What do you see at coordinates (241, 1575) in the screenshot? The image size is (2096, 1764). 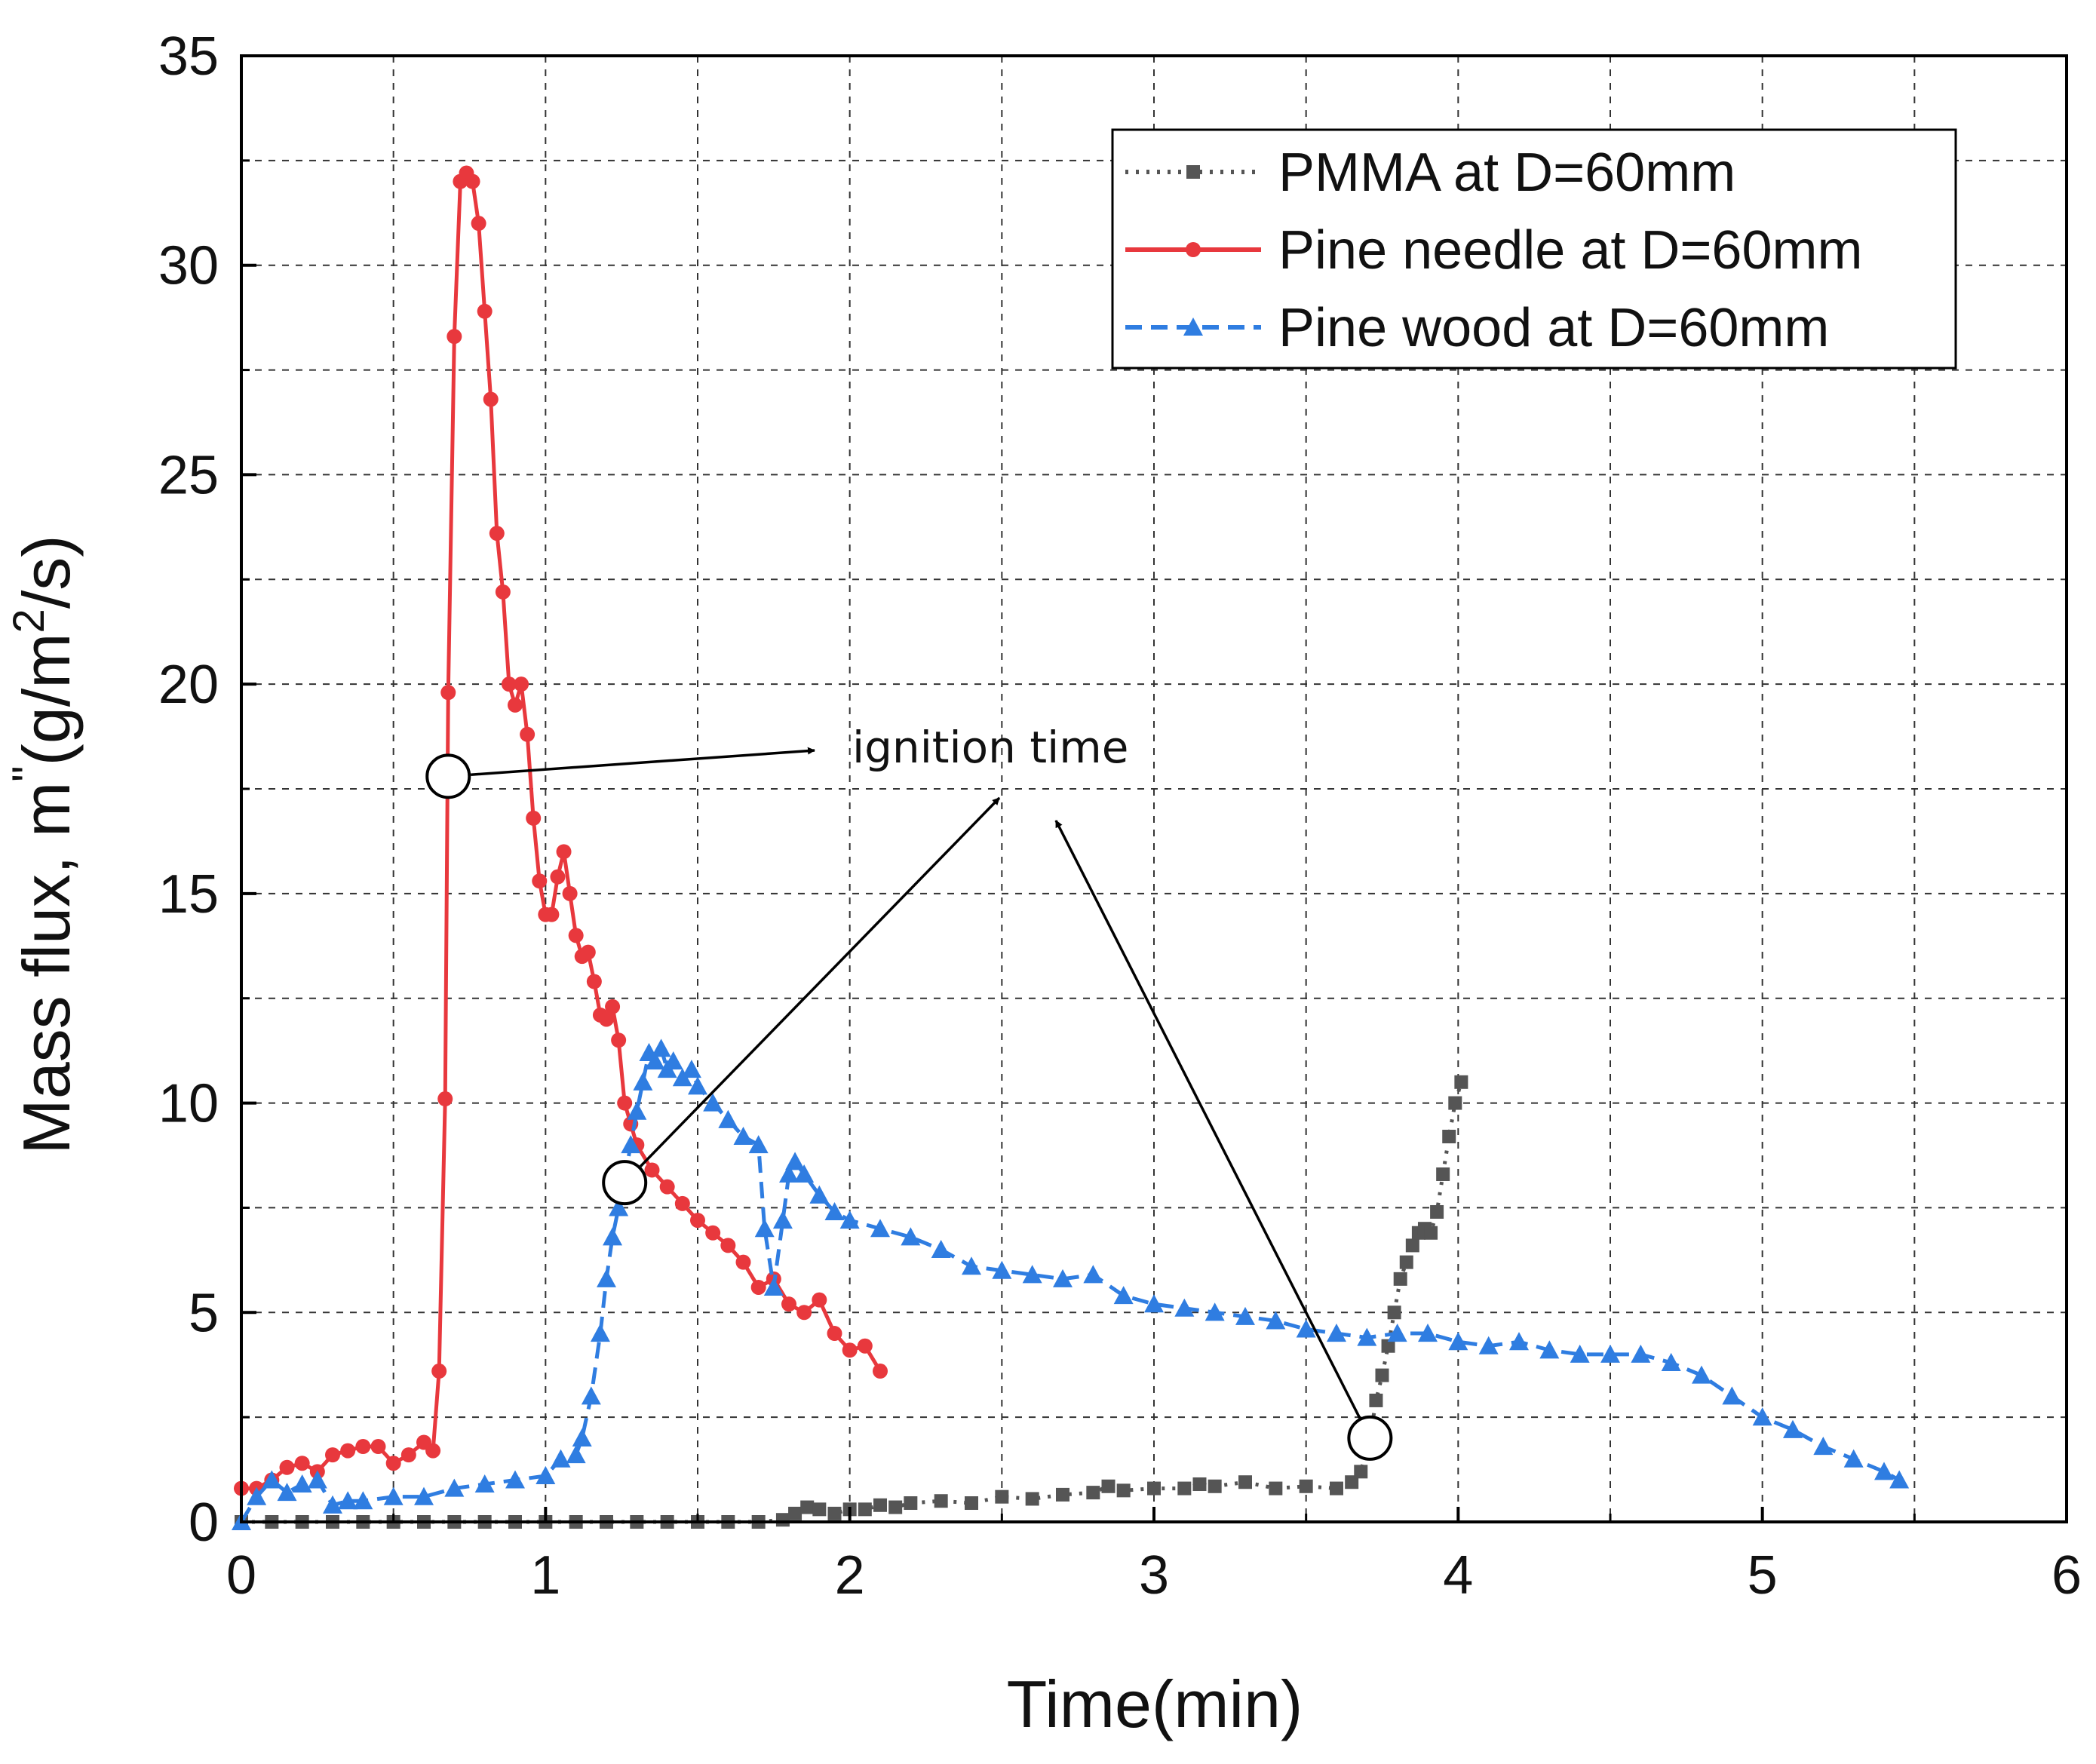 I see `x-tick-label: 0` at bounding box center [241, 1575].